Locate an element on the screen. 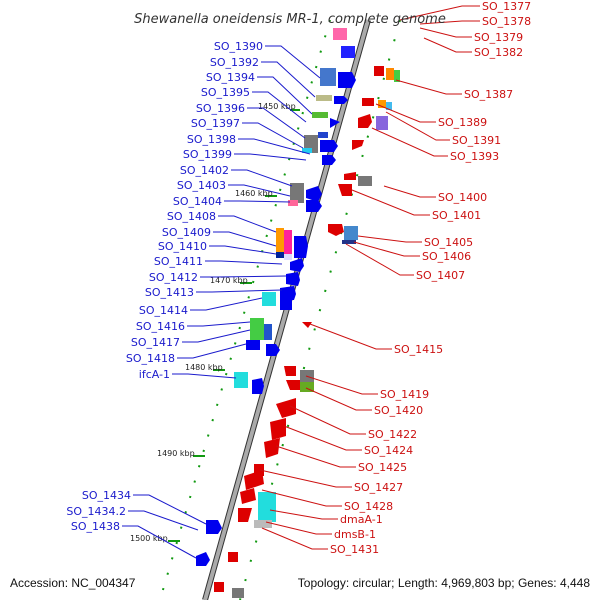 The height and width of the screenshot is (600, 600). gene-label: SO_1424 is located at coordinates (388, 450).